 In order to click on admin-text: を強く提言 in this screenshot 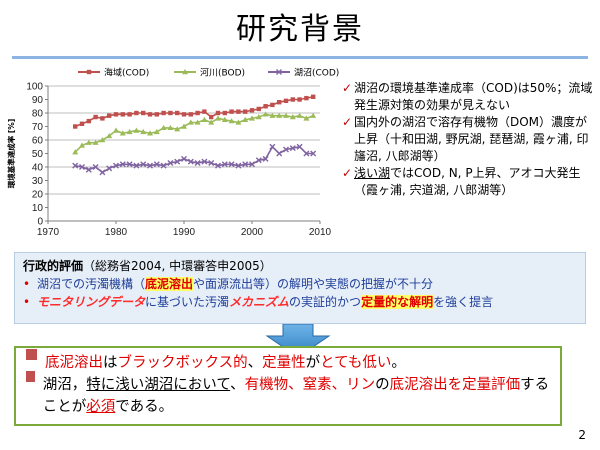, I will do `click(463, 302)`.